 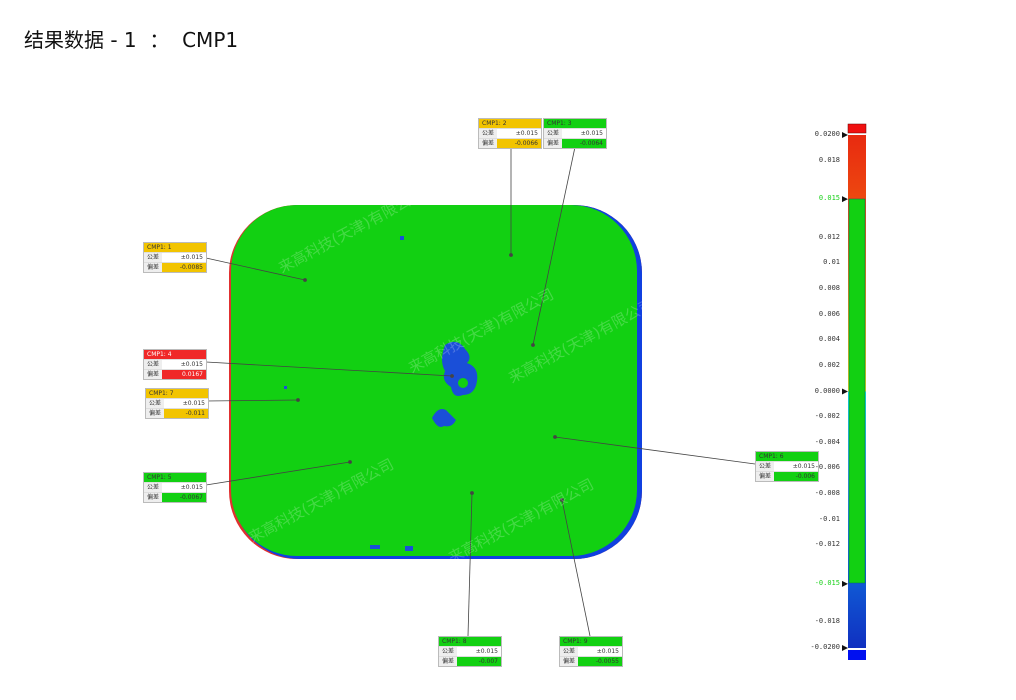 I want to click on callout-header: CMP1: 2, so click(x=510, y=123).